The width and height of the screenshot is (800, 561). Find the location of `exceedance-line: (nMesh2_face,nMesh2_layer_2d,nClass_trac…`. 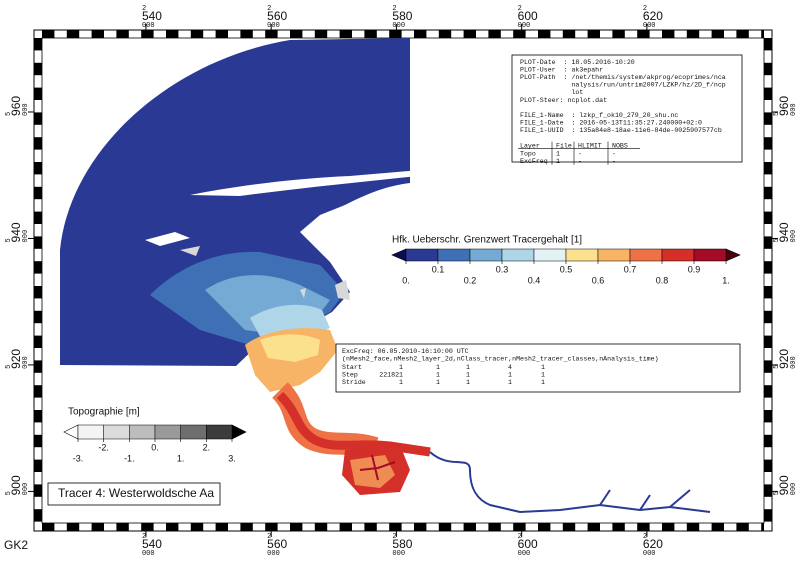

exceedance-line: (nMesh2_face,nMesh2_layer_2d,nClass_trac… is located at coordinates (500, 358).